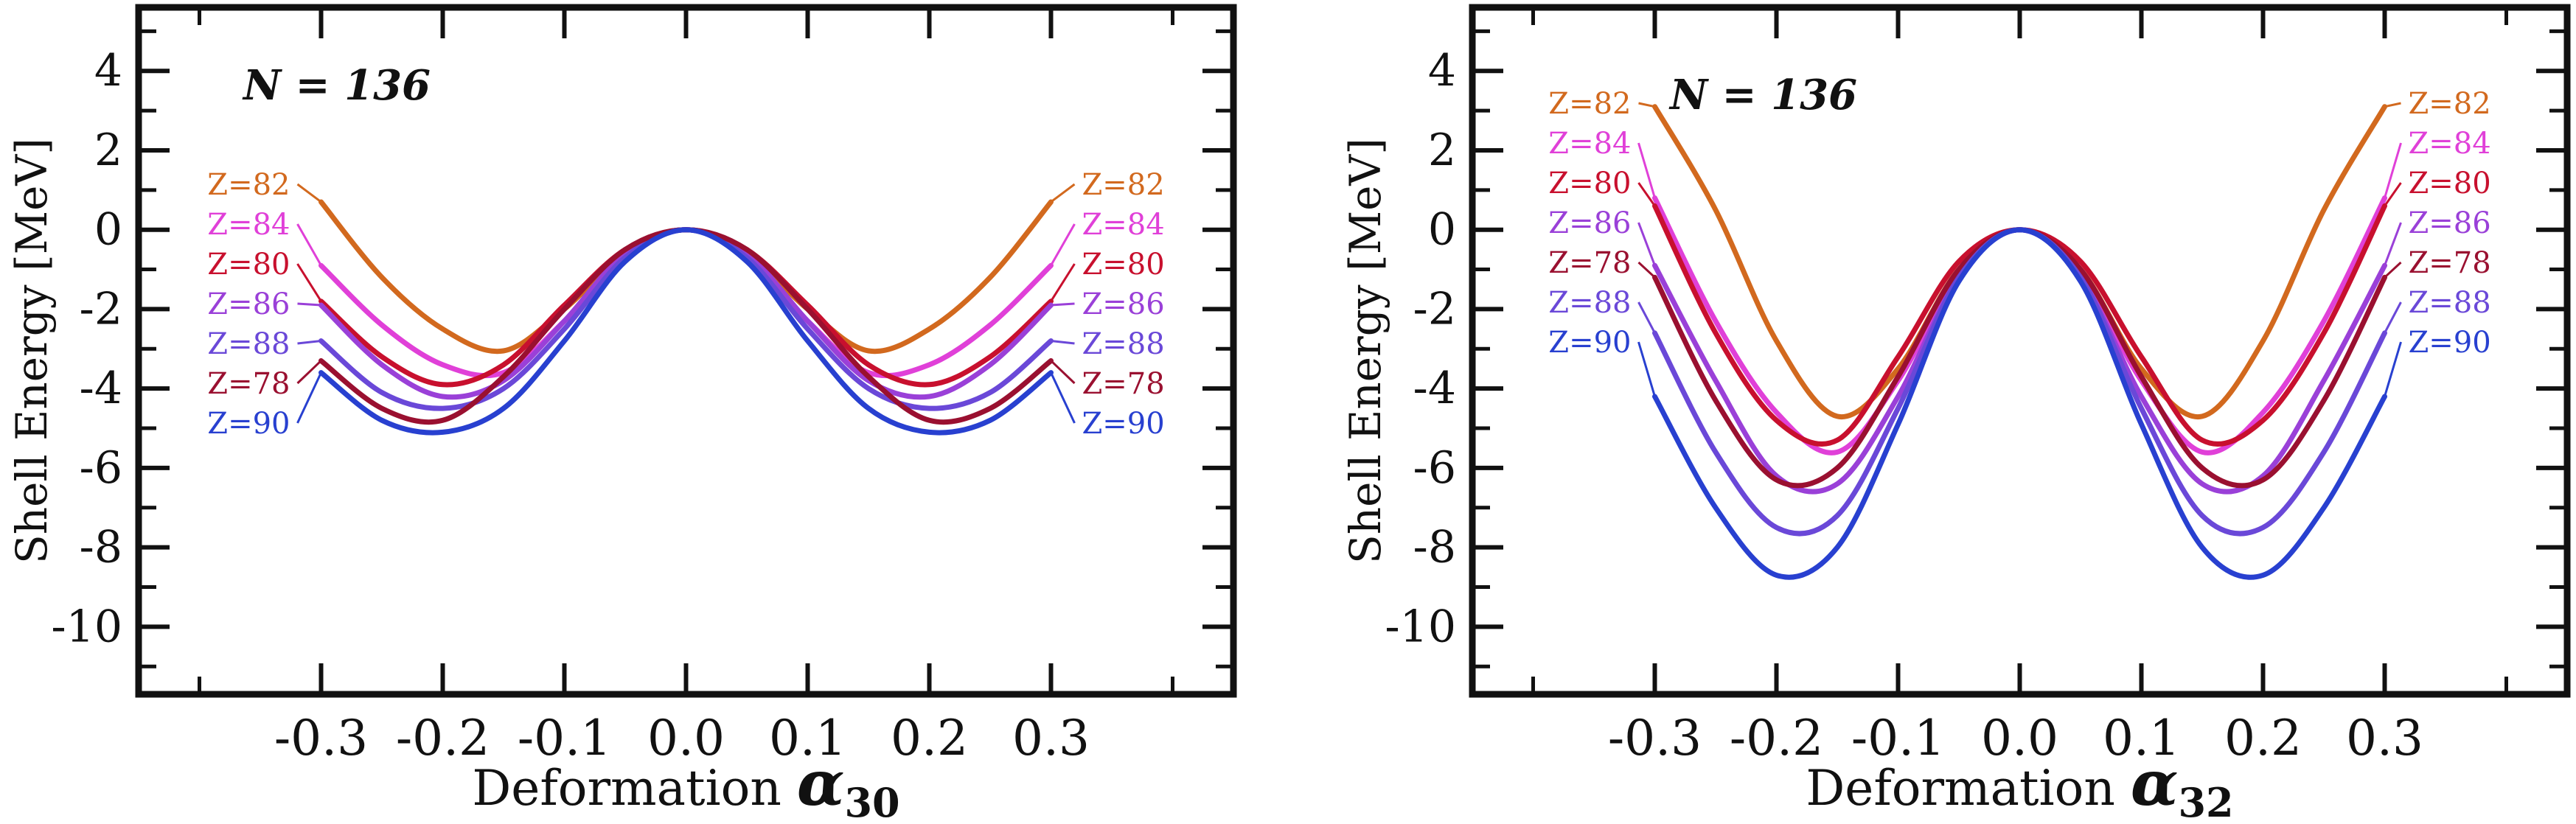 Image resolution: width=2576 pixels, height=824 pixels. I want to click on series-label-right: Z=86, so click(2450, 223).